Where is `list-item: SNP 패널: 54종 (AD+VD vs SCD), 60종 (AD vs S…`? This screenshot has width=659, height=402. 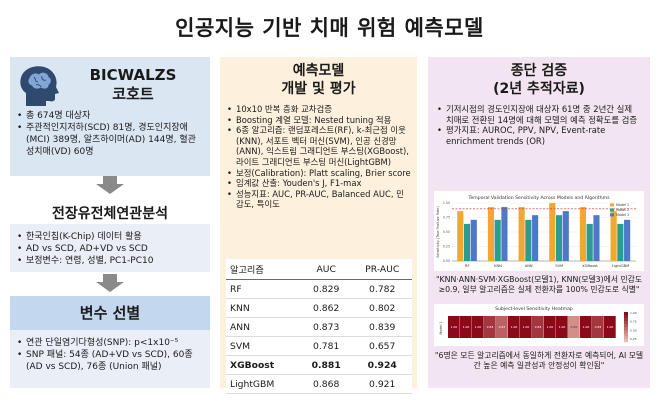
list-item: SNP 패널: 54종 (AD+VD vs SCD), 60종 (AD vs S… is located at coordinates (110, 361).